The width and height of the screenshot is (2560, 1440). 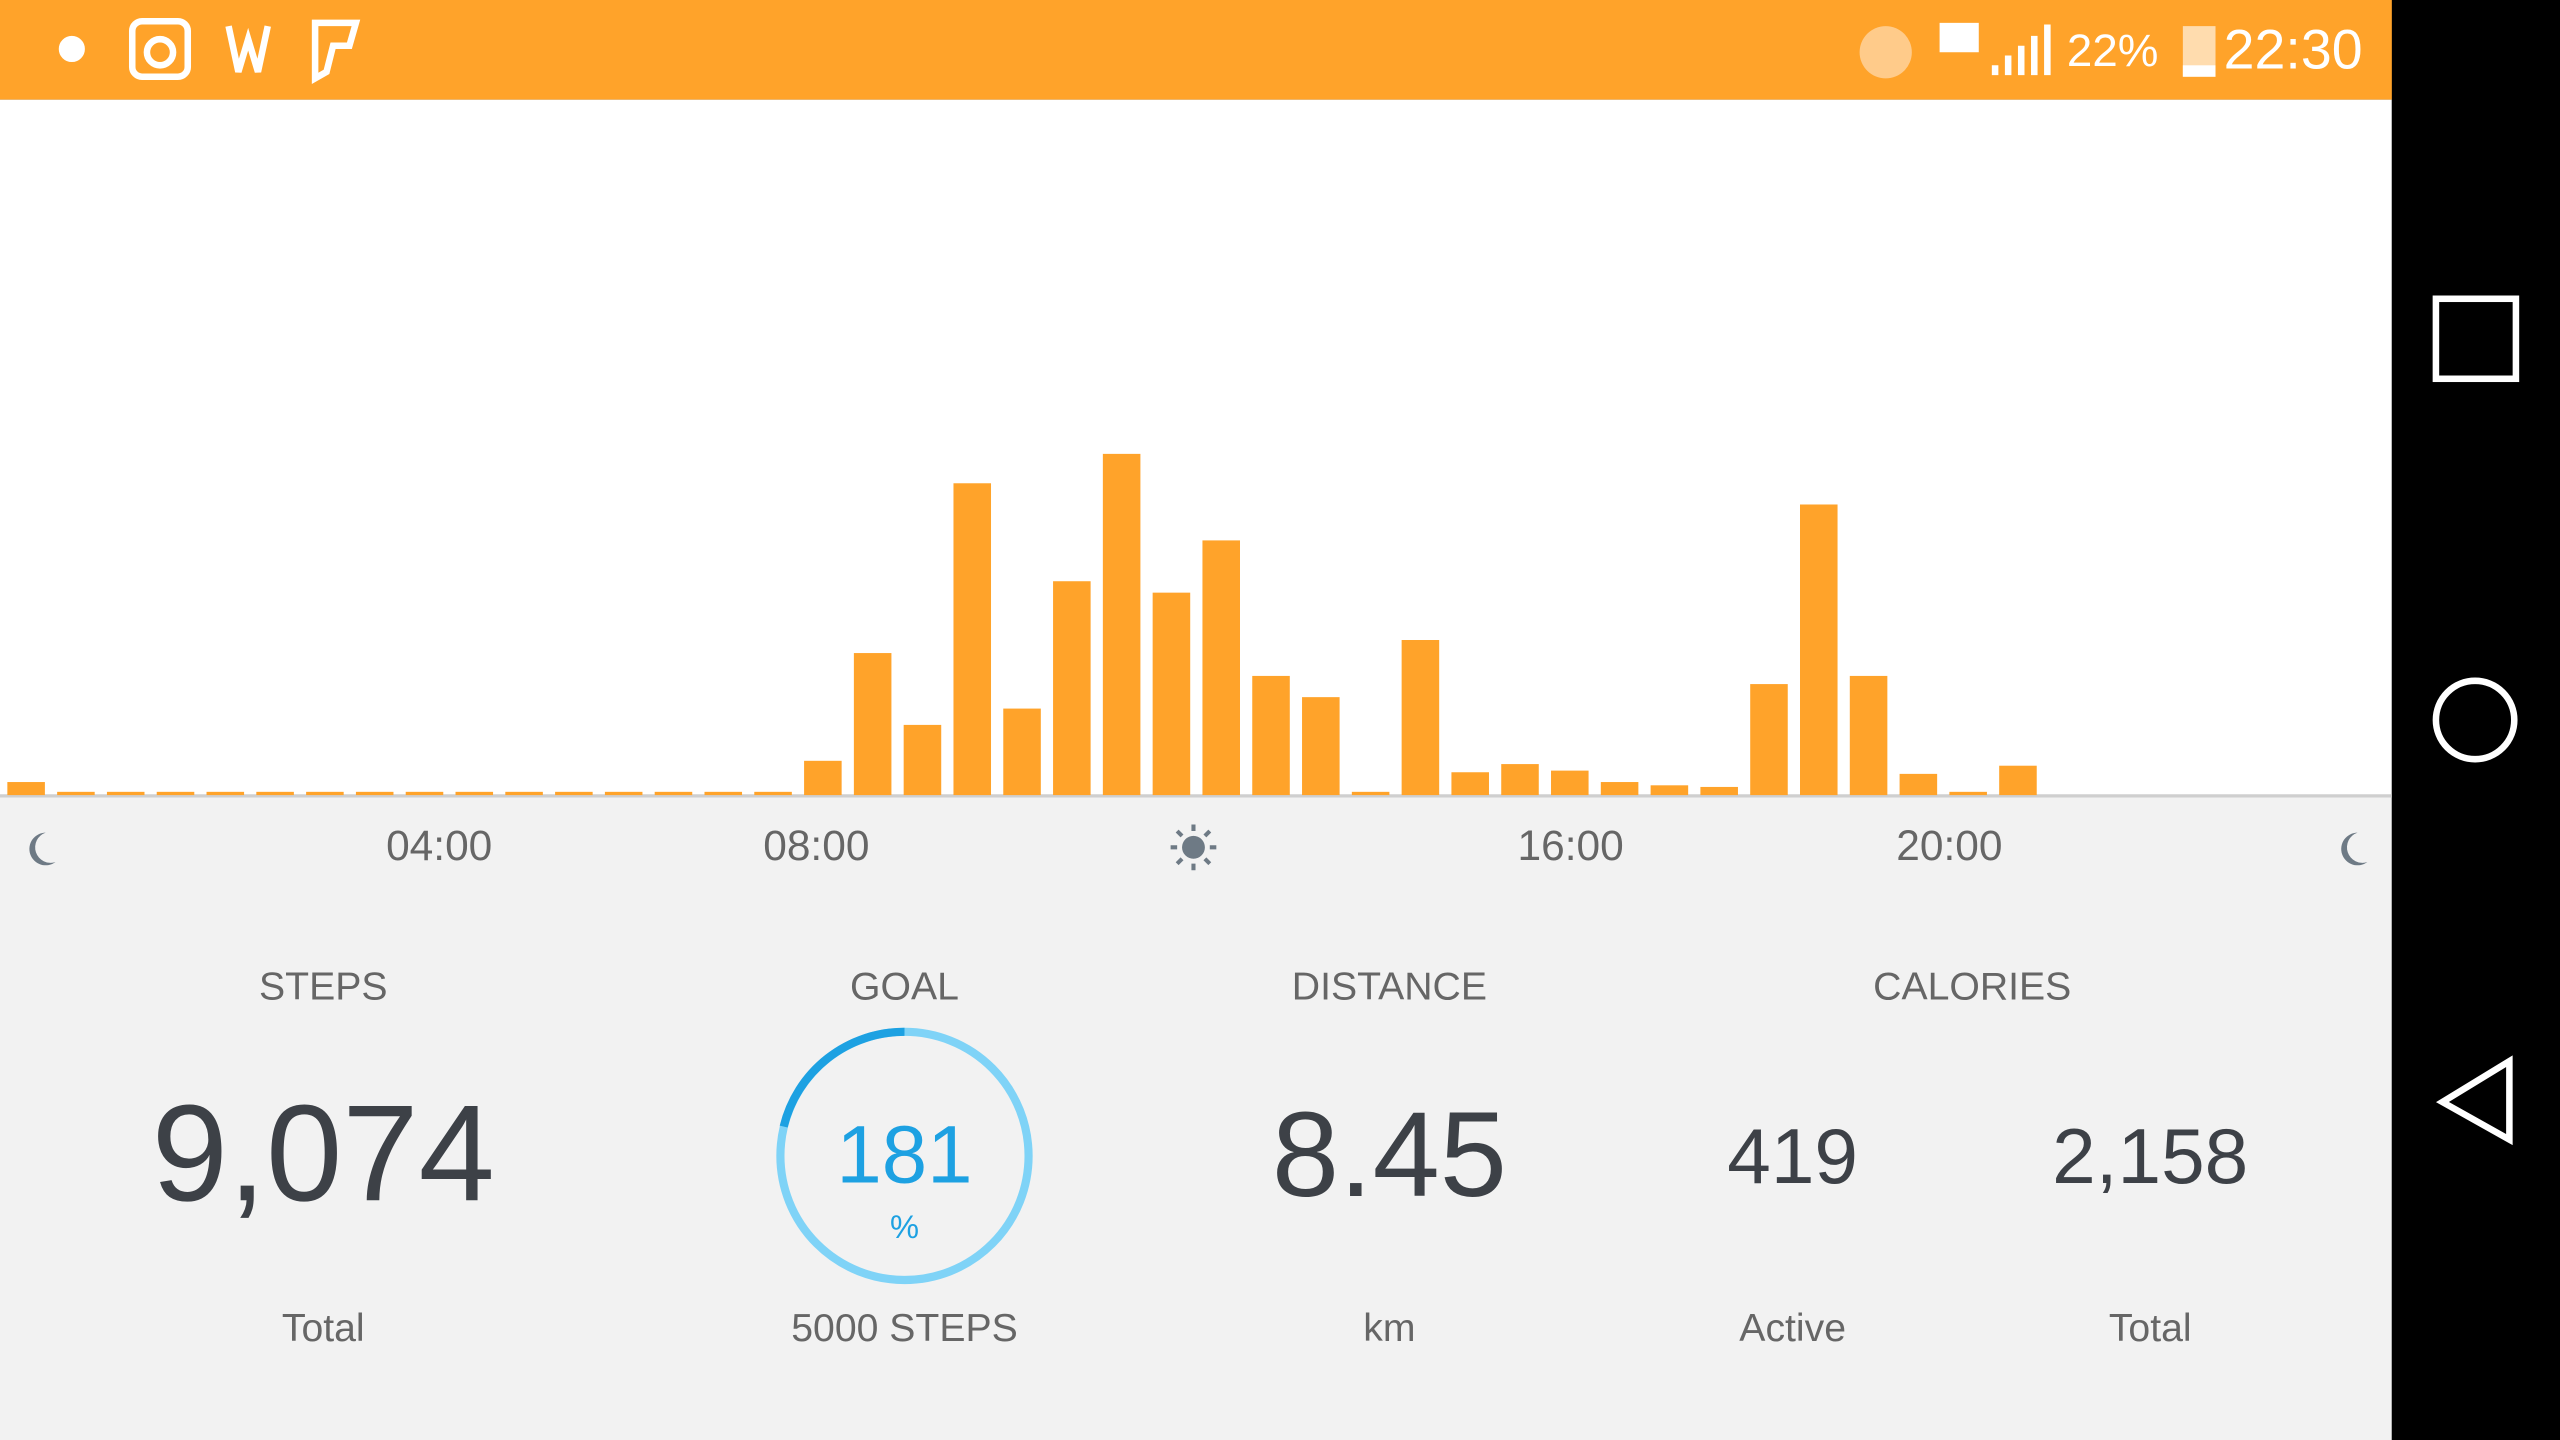 What do you see at coordinates (1792, 1156) in the screenshot?
I see `active-calories: 419` at bounding box center [1792, 1156].